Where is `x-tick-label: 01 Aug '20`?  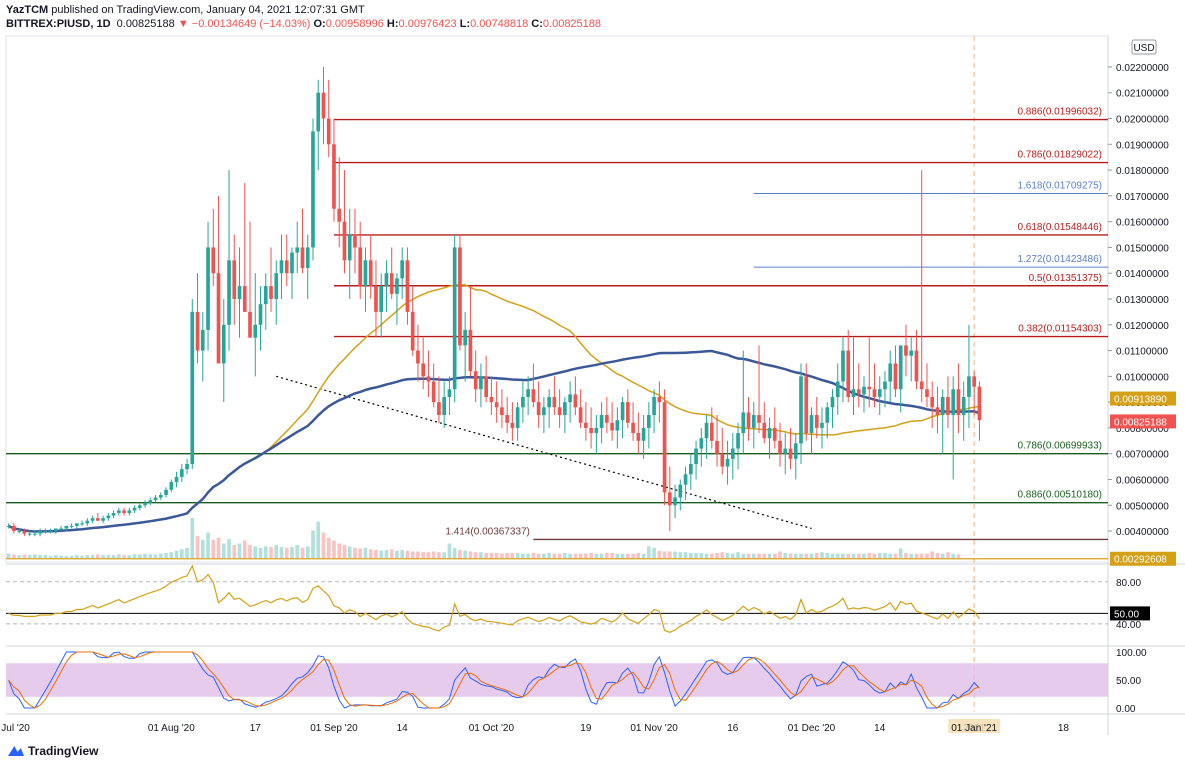 x-tick-label: 01 Aug '20 is located at coordinates (171, 728).